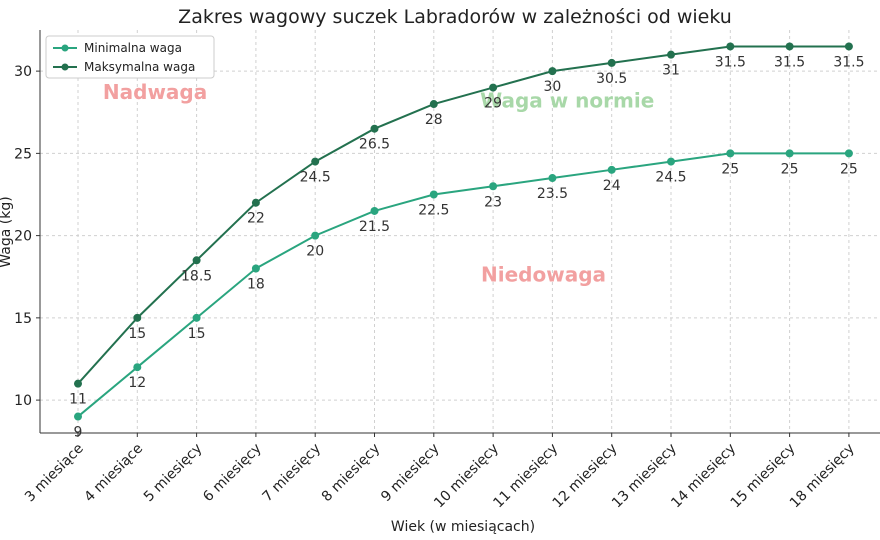 Image resolution: width=880 pixels, height=540 pixels. What do you see at coordinates (256, 285) in the screenshot?
I see `data-label: 18` at bounding box center [256, 285].